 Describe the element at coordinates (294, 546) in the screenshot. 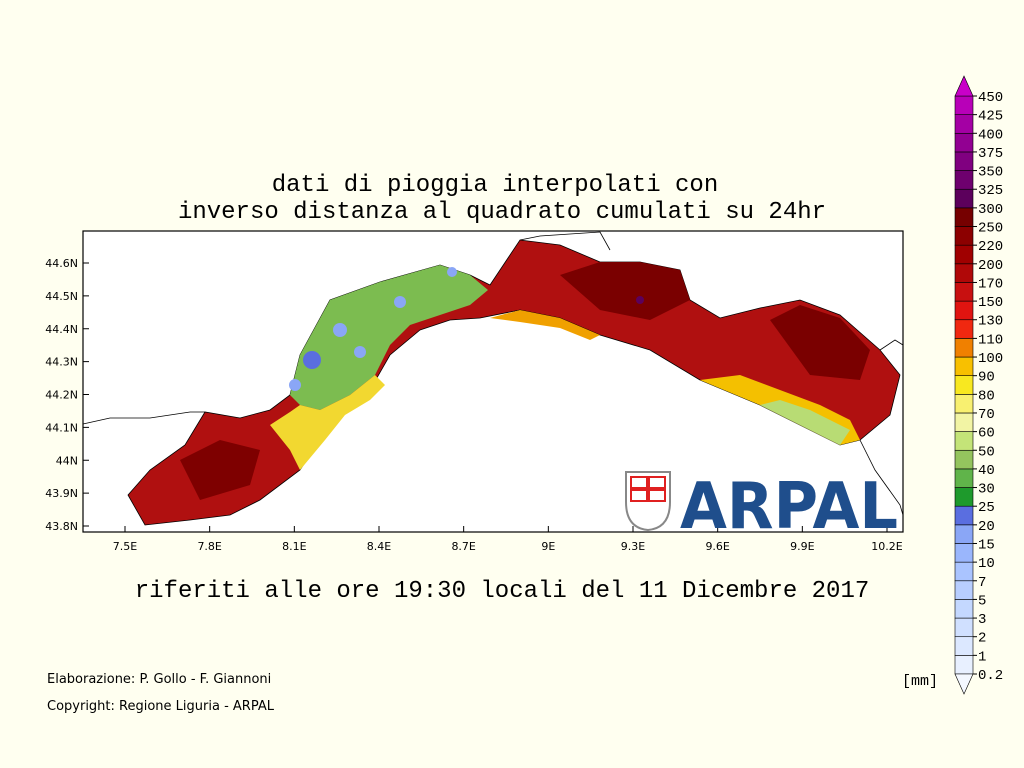

I see `x-tick-label: 8.1E` at that location.